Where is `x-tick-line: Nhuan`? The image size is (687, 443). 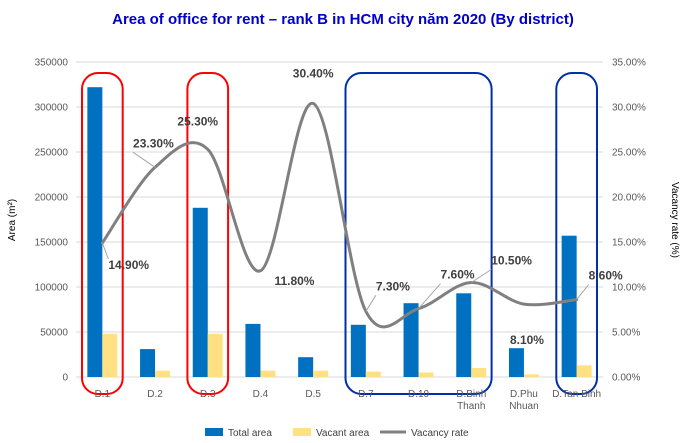
x-tick-line: Nhuan is located at coordinates (523, 406).